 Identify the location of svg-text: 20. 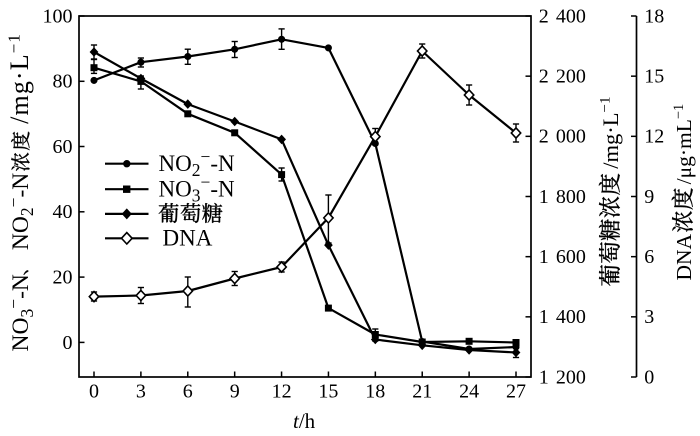
(63, 278).